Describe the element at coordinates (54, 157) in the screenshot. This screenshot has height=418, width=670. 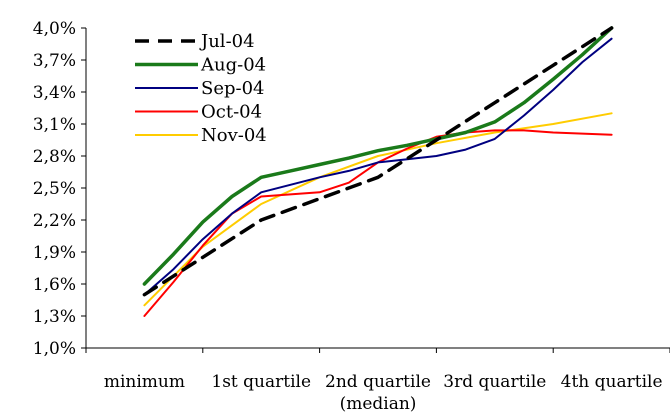
I see `y-tick-label: 2,8%` at that location.